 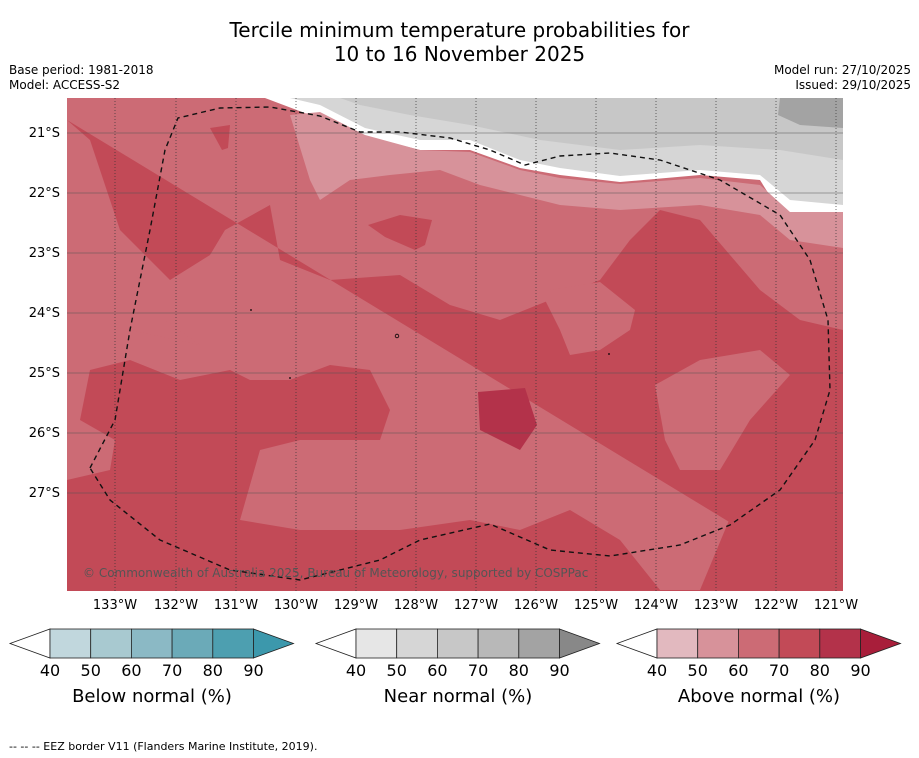 I want to click on colorbar-above-tick: 50, so click(x=698, y=670).